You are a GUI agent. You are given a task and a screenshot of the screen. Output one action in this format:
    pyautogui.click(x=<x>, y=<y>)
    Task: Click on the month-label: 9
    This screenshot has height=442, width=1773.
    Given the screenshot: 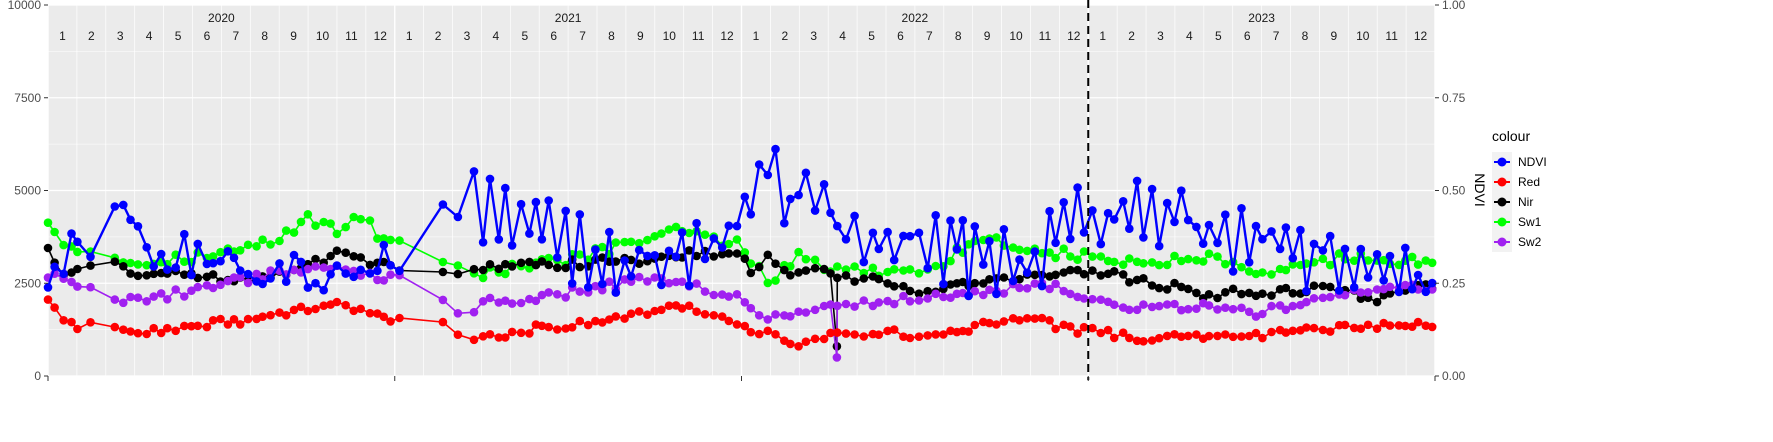 What is the action you would take?
    pyautogui.click(x=293, y=36)
    